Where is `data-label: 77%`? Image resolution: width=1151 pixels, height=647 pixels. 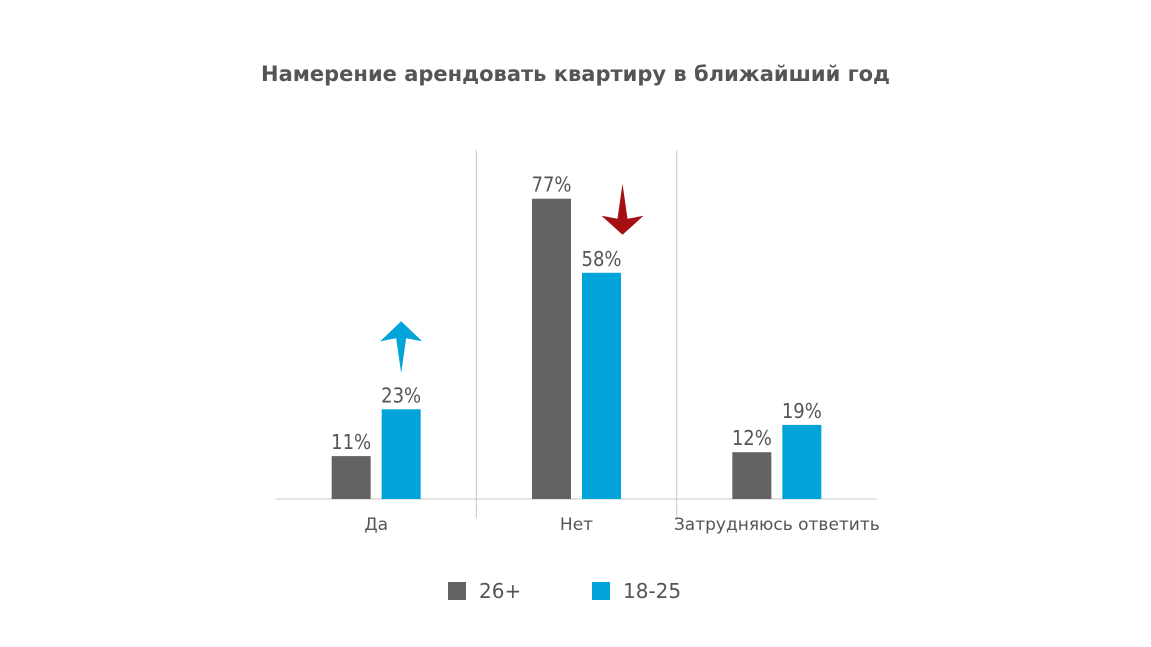
data-label: 77% is located at coordinates (552, 185).